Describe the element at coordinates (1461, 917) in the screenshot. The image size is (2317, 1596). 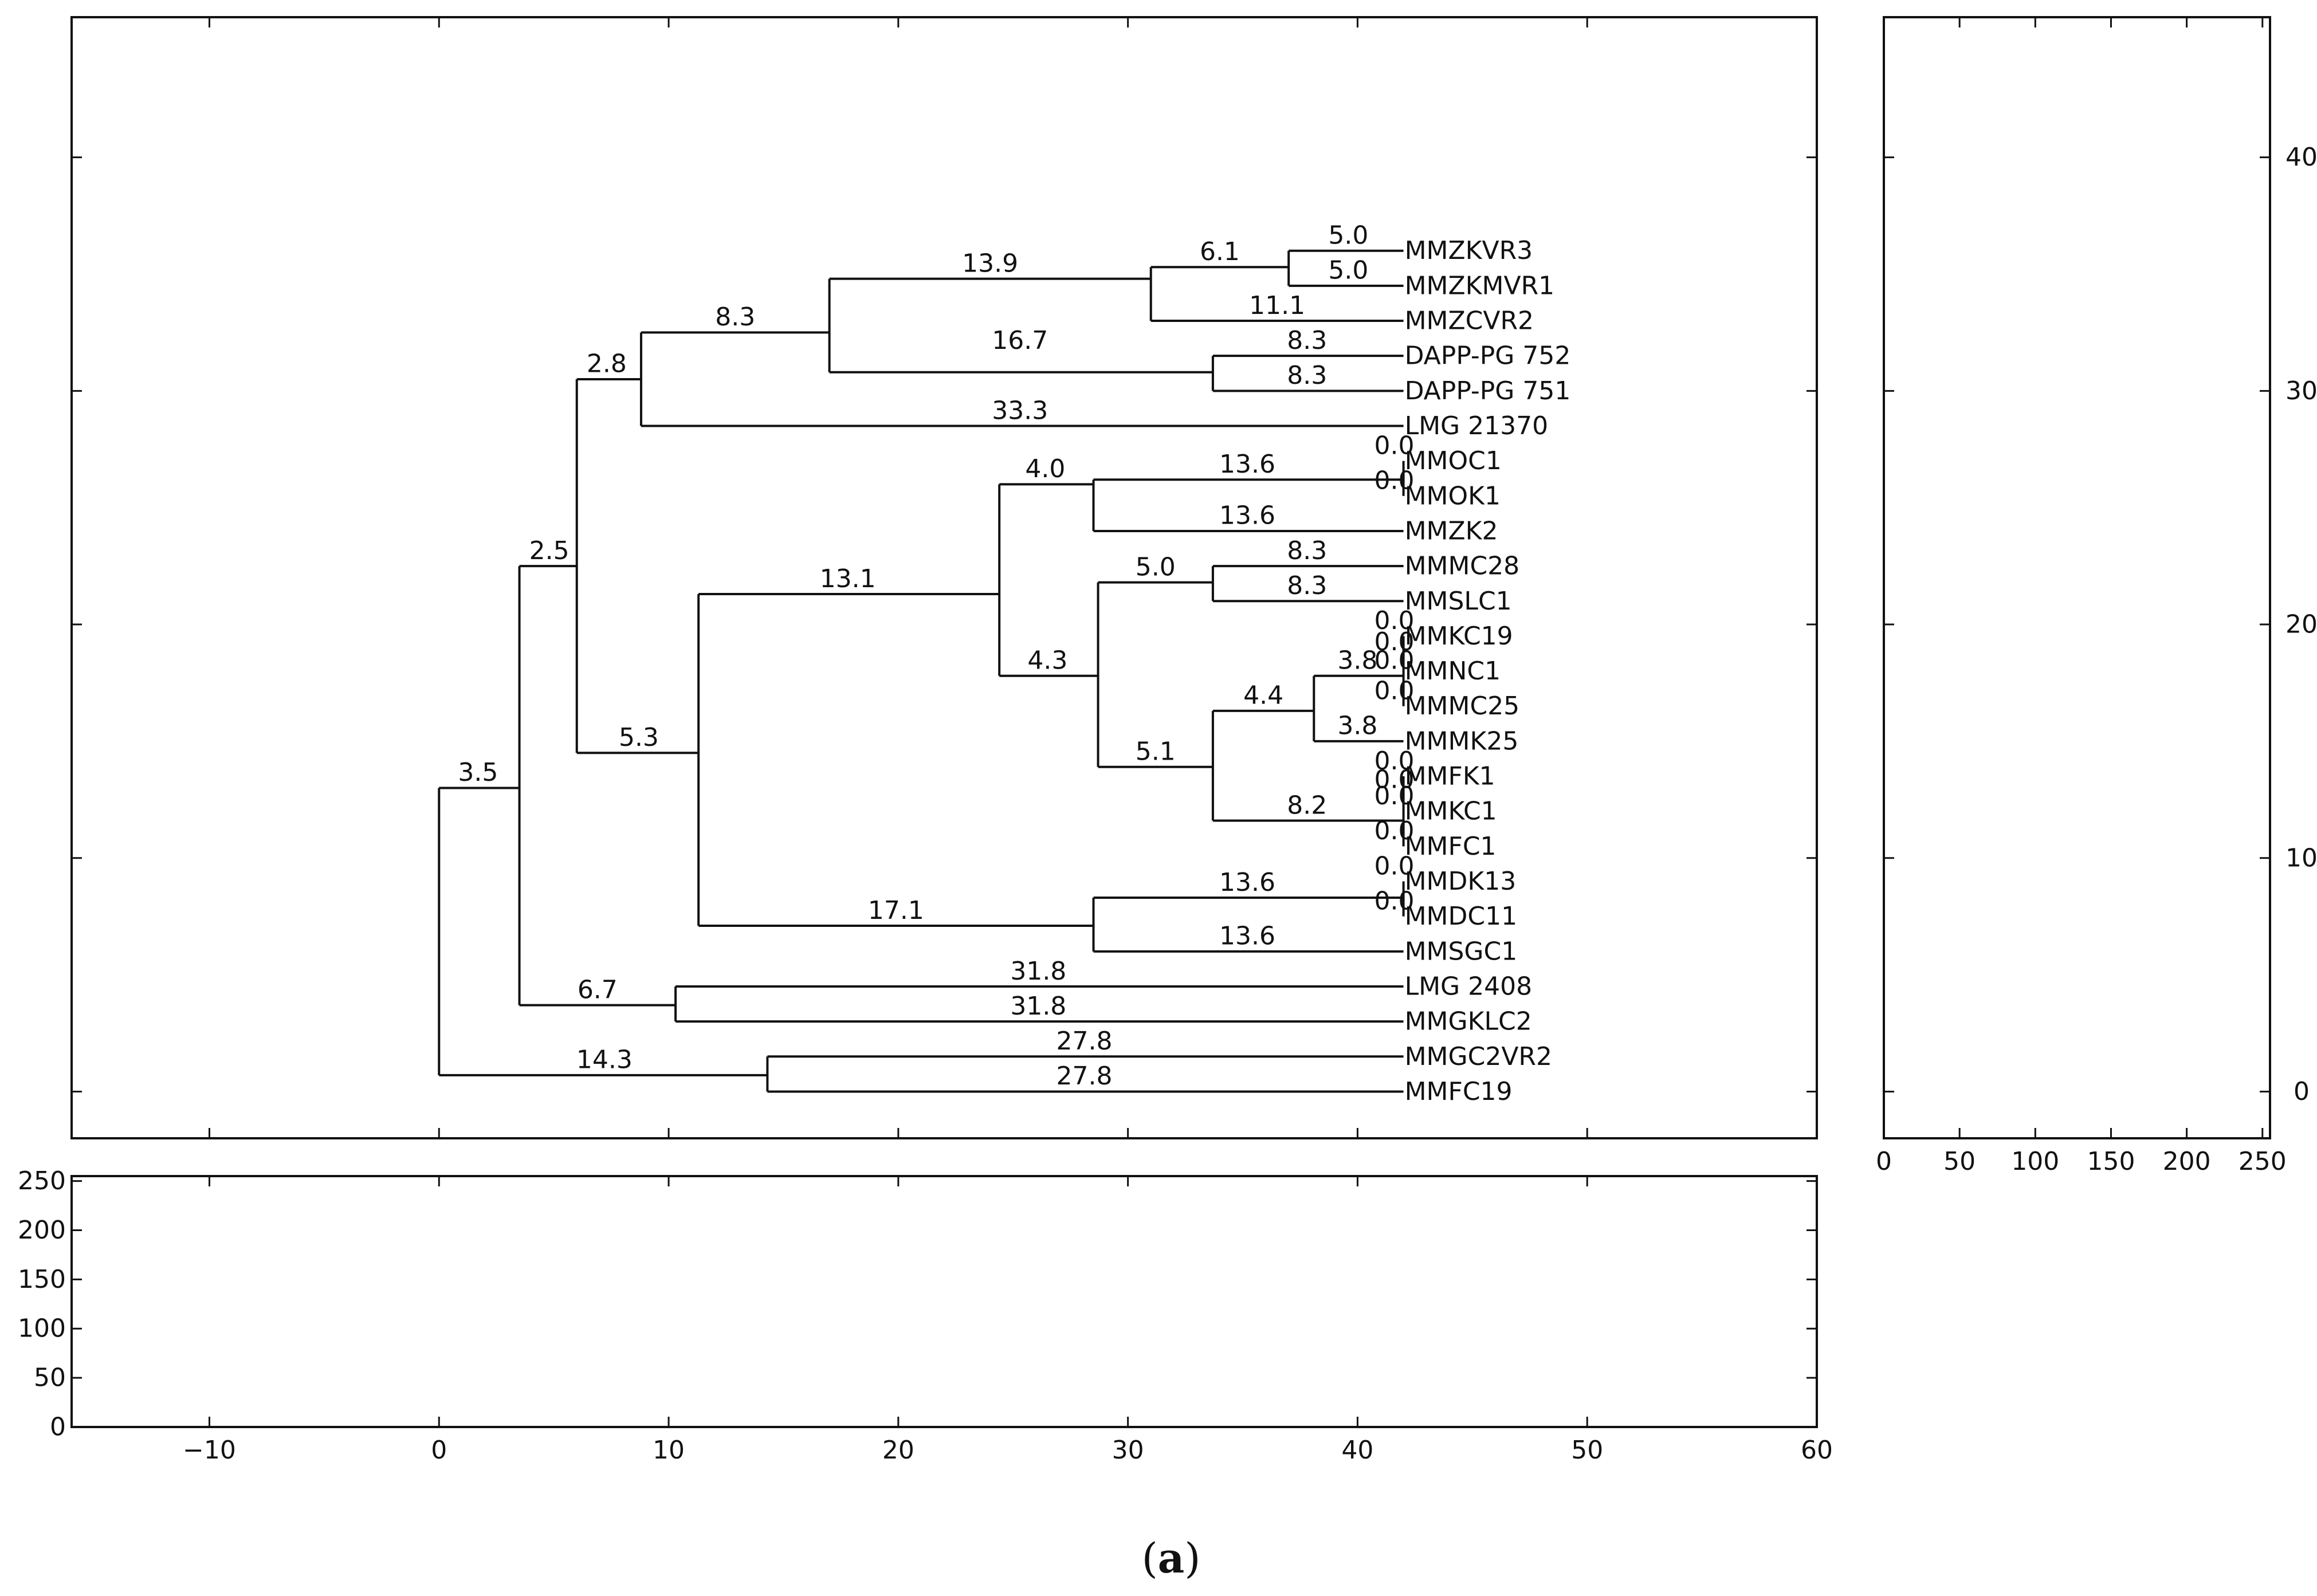
I see `leaf-label: MMDC11` at that location.